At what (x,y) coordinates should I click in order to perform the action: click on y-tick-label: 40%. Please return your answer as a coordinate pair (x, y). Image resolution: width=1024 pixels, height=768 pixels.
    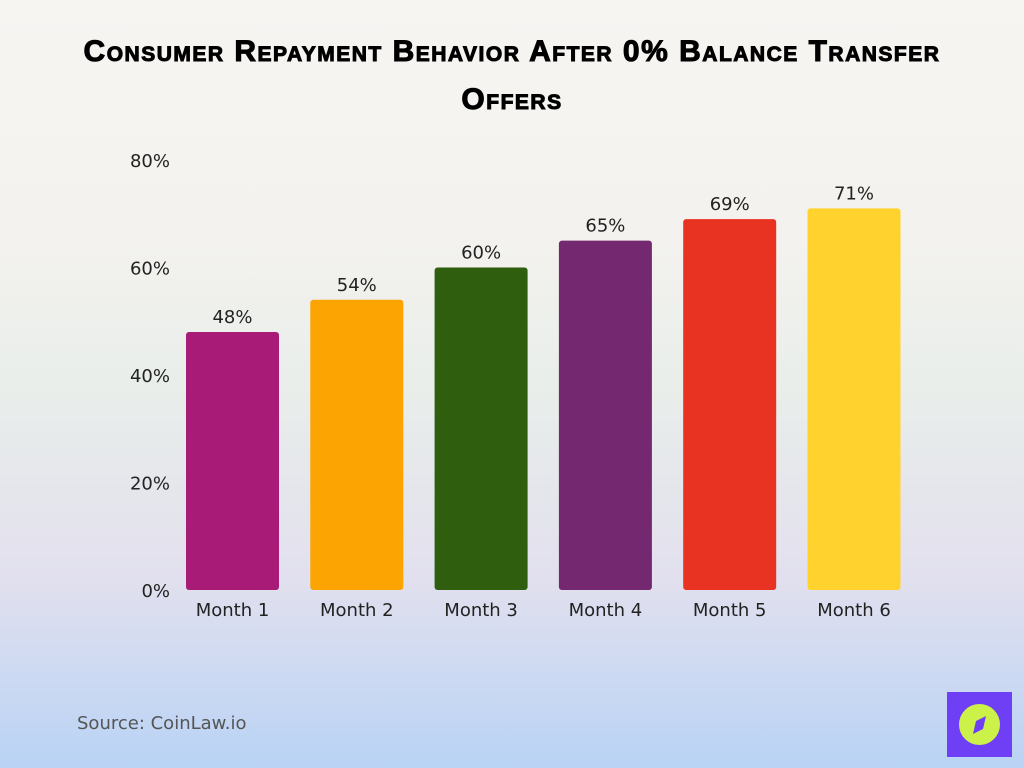
    Looking at the image, I should click on (150, 376).